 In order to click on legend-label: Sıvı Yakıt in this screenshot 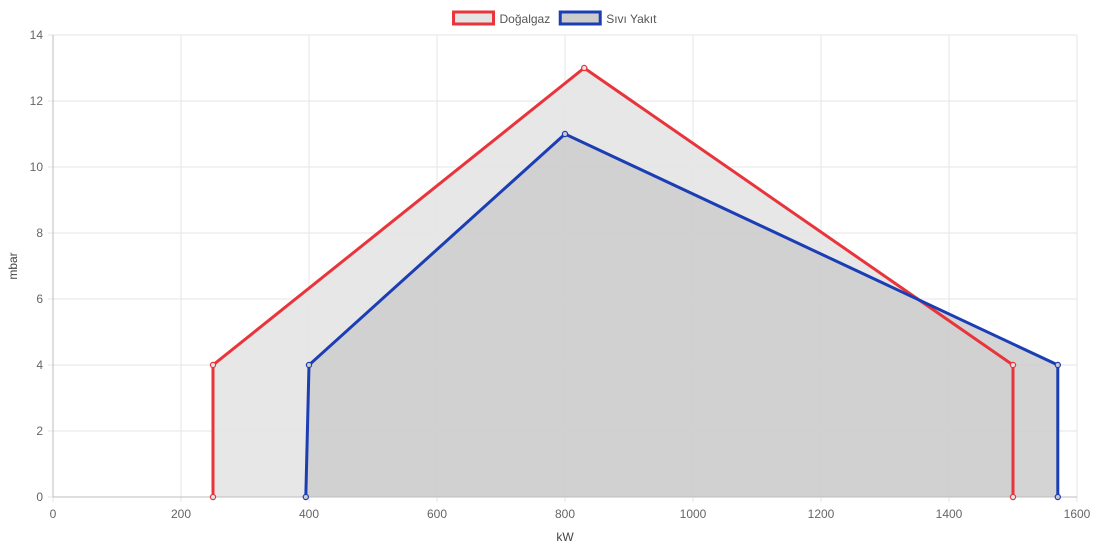, I will do `click(631, 19)`.